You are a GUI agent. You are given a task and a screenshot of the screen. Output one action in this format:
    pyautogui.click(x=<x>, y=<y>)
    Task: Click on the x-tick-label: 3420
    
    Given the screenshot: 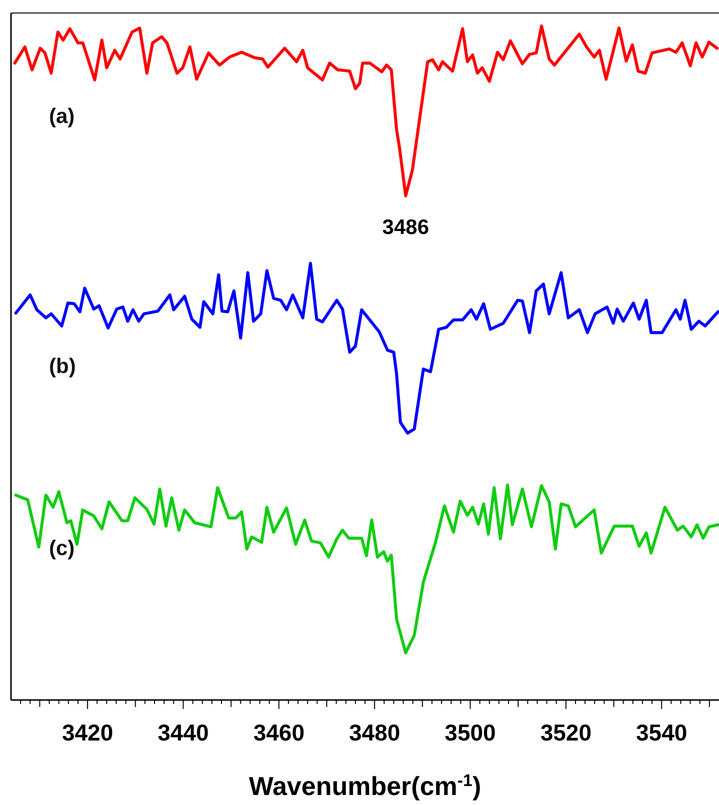 What is the action you would take?
    pyautogui.click(x=88, y=732)
    